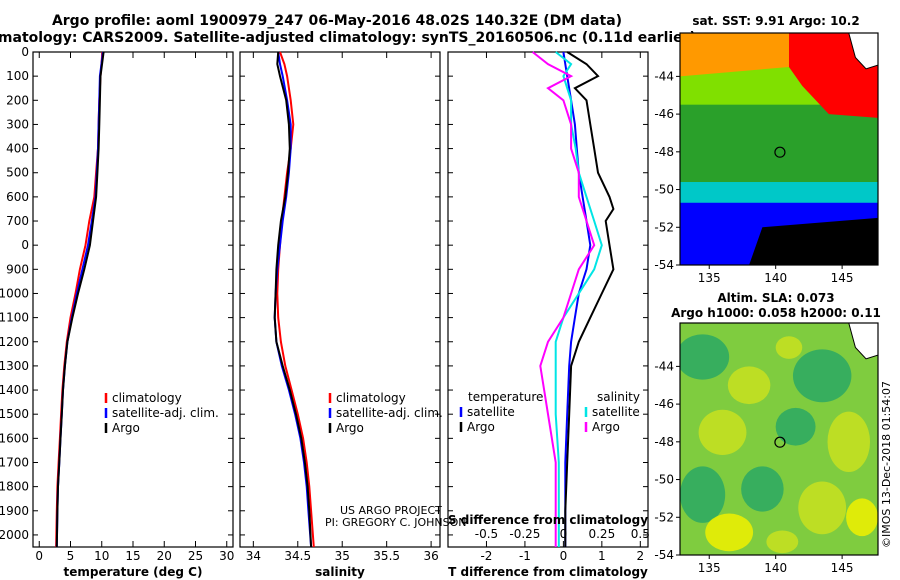 Image resolution: width=900 pixels, height=580 pixels. What do you see at coordinates (664, 366) in the screenshot?
I see `map-ytick-label: -44` at bounding box center [664, 366].